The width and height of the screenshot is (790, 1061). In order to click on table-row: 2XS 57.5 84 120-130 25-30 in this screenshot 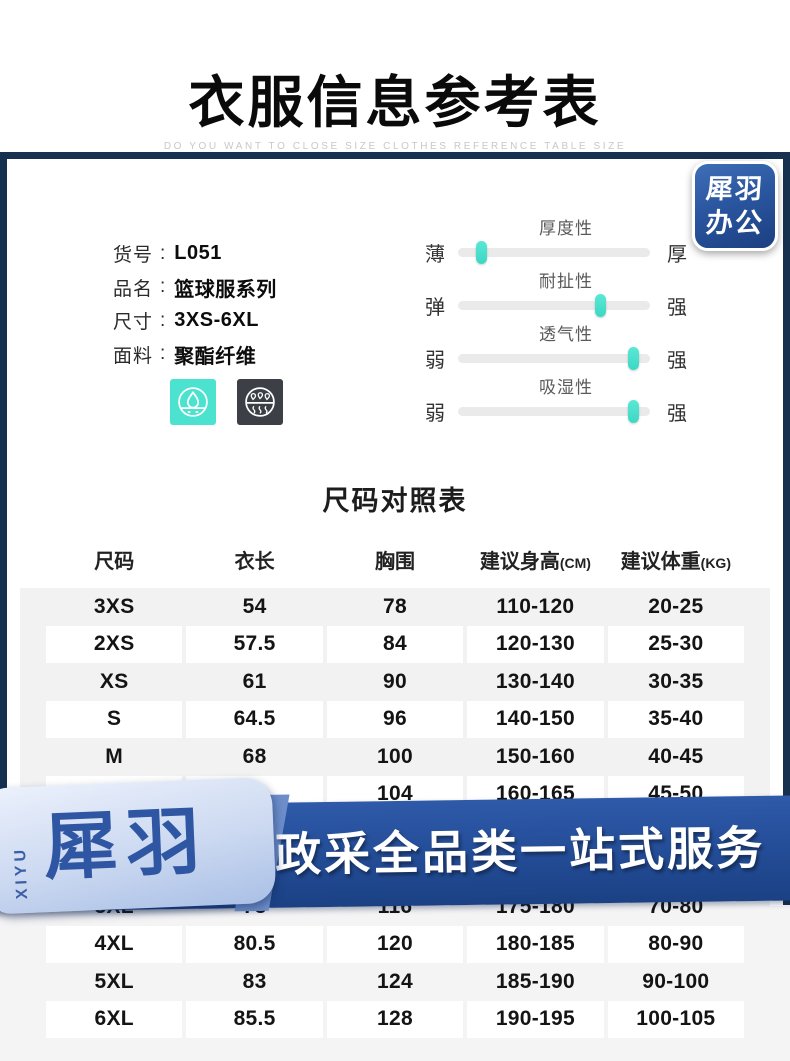, I will do `click(395, 644)`.